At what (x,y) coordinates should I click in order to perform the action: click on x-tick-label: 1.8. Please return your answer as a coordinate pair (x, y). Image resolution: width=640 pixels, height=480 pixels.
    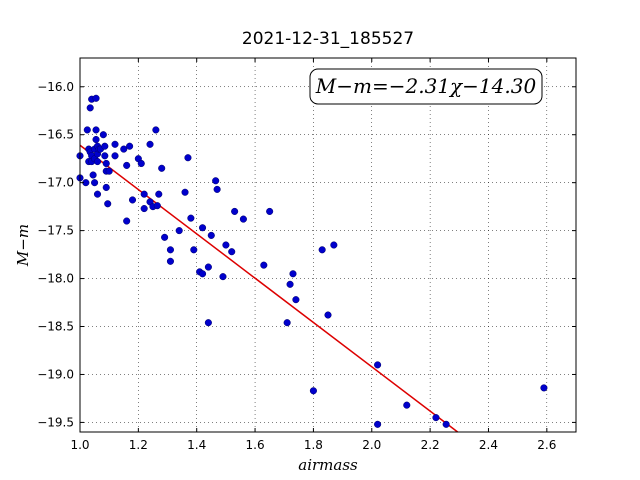
    Looking at the image, I should click on (313, 445).